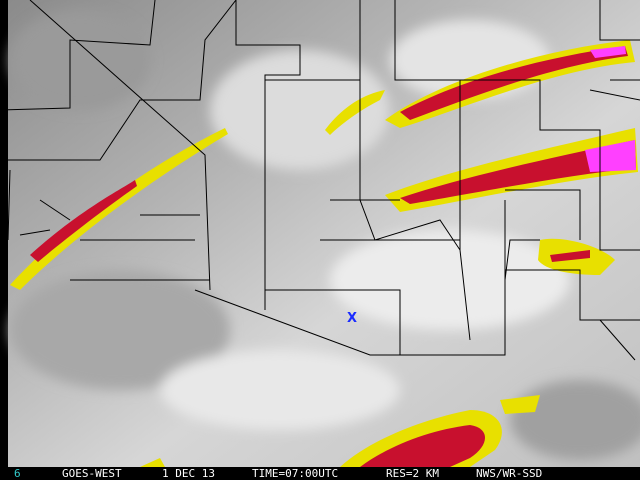 This screenshot has height=480, width=640. Describe the element at coordinates (509, 473) in the screenshot. I see `image-source: NWS/WR-SSD` at that location.